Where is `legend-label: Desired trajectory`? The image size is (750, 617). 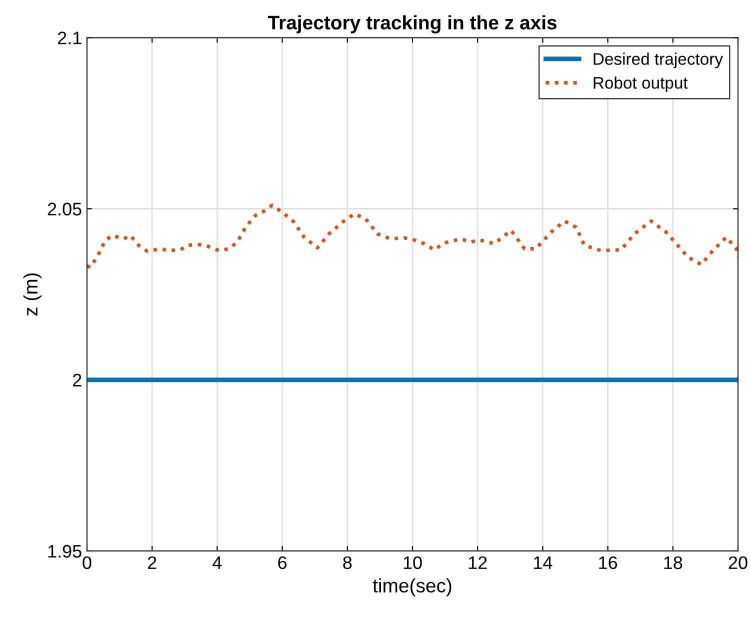 legend-label: Desired trajectory is located at coordinates (658, 60).